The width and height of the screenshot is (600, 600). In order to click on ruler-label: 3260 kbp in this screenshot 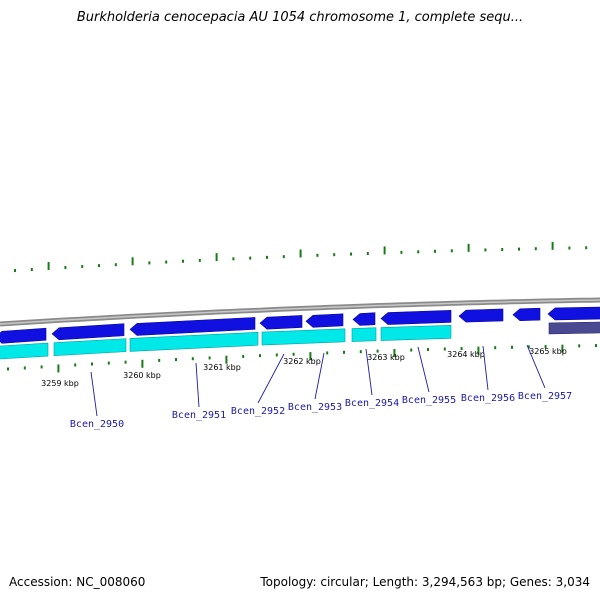, I will do `click(142, 375)`.